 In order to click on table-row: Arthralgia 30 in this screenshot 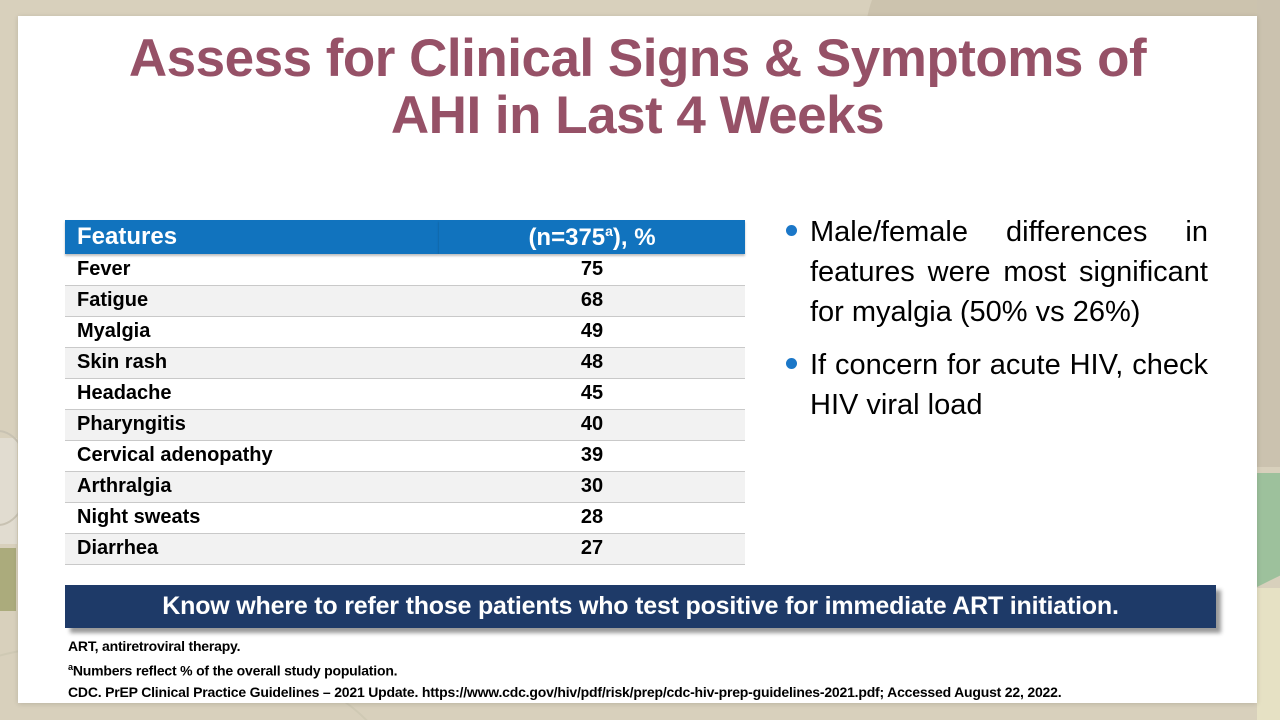, I will do `click(405, 487)`.